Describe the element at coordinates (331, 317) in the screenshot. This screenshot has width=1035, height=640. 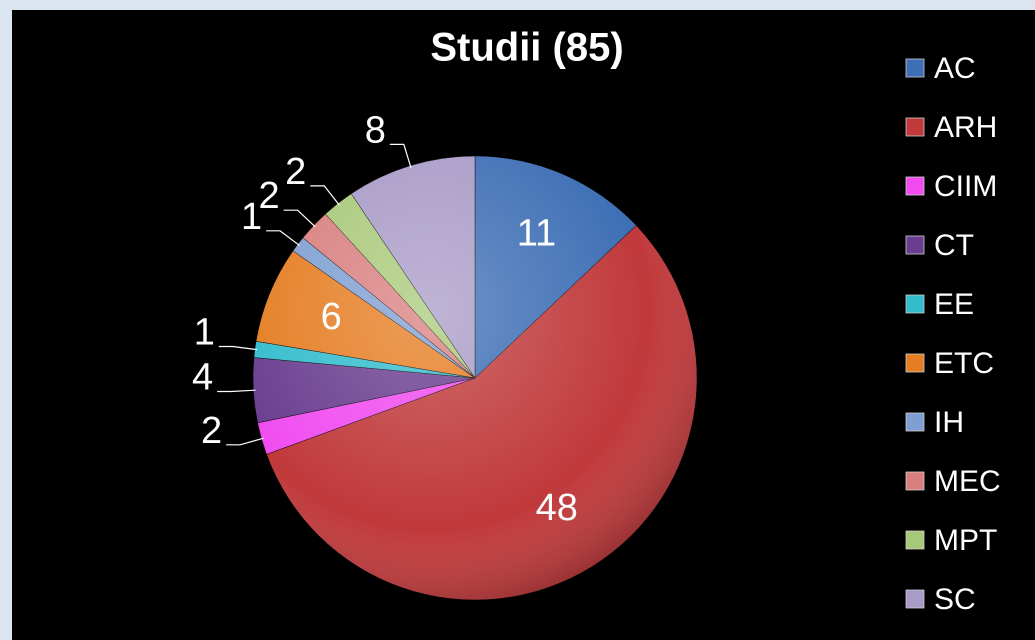
I see `data-label: 6` at that location.